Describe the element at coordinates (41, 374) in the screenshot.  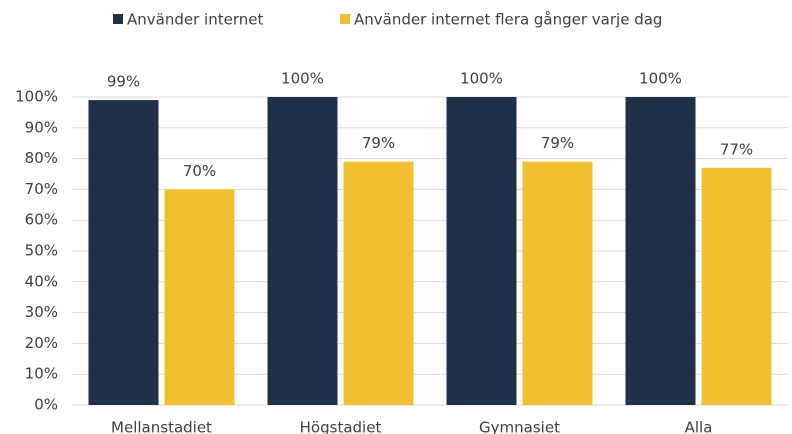
I see `y-tick-label: 10%` at that location.